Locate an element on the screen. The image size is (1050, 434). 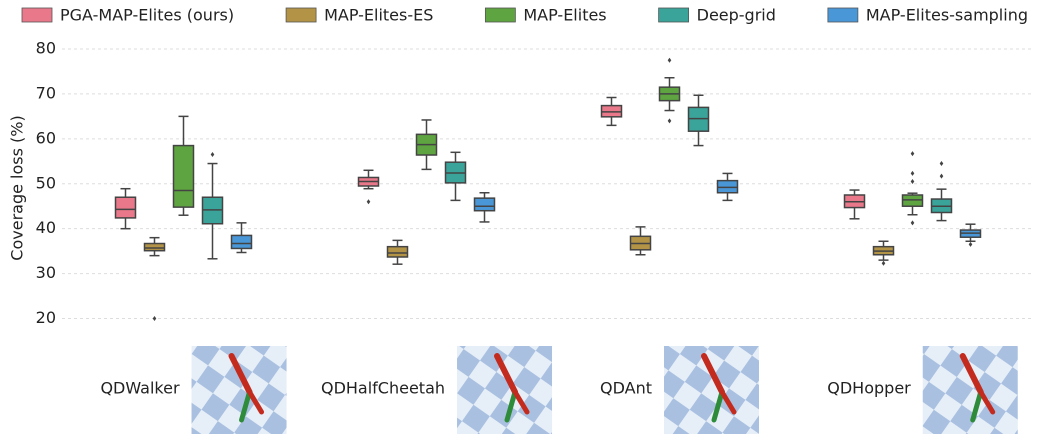
category-label: QDWalker is located at coordinates (140, 388).